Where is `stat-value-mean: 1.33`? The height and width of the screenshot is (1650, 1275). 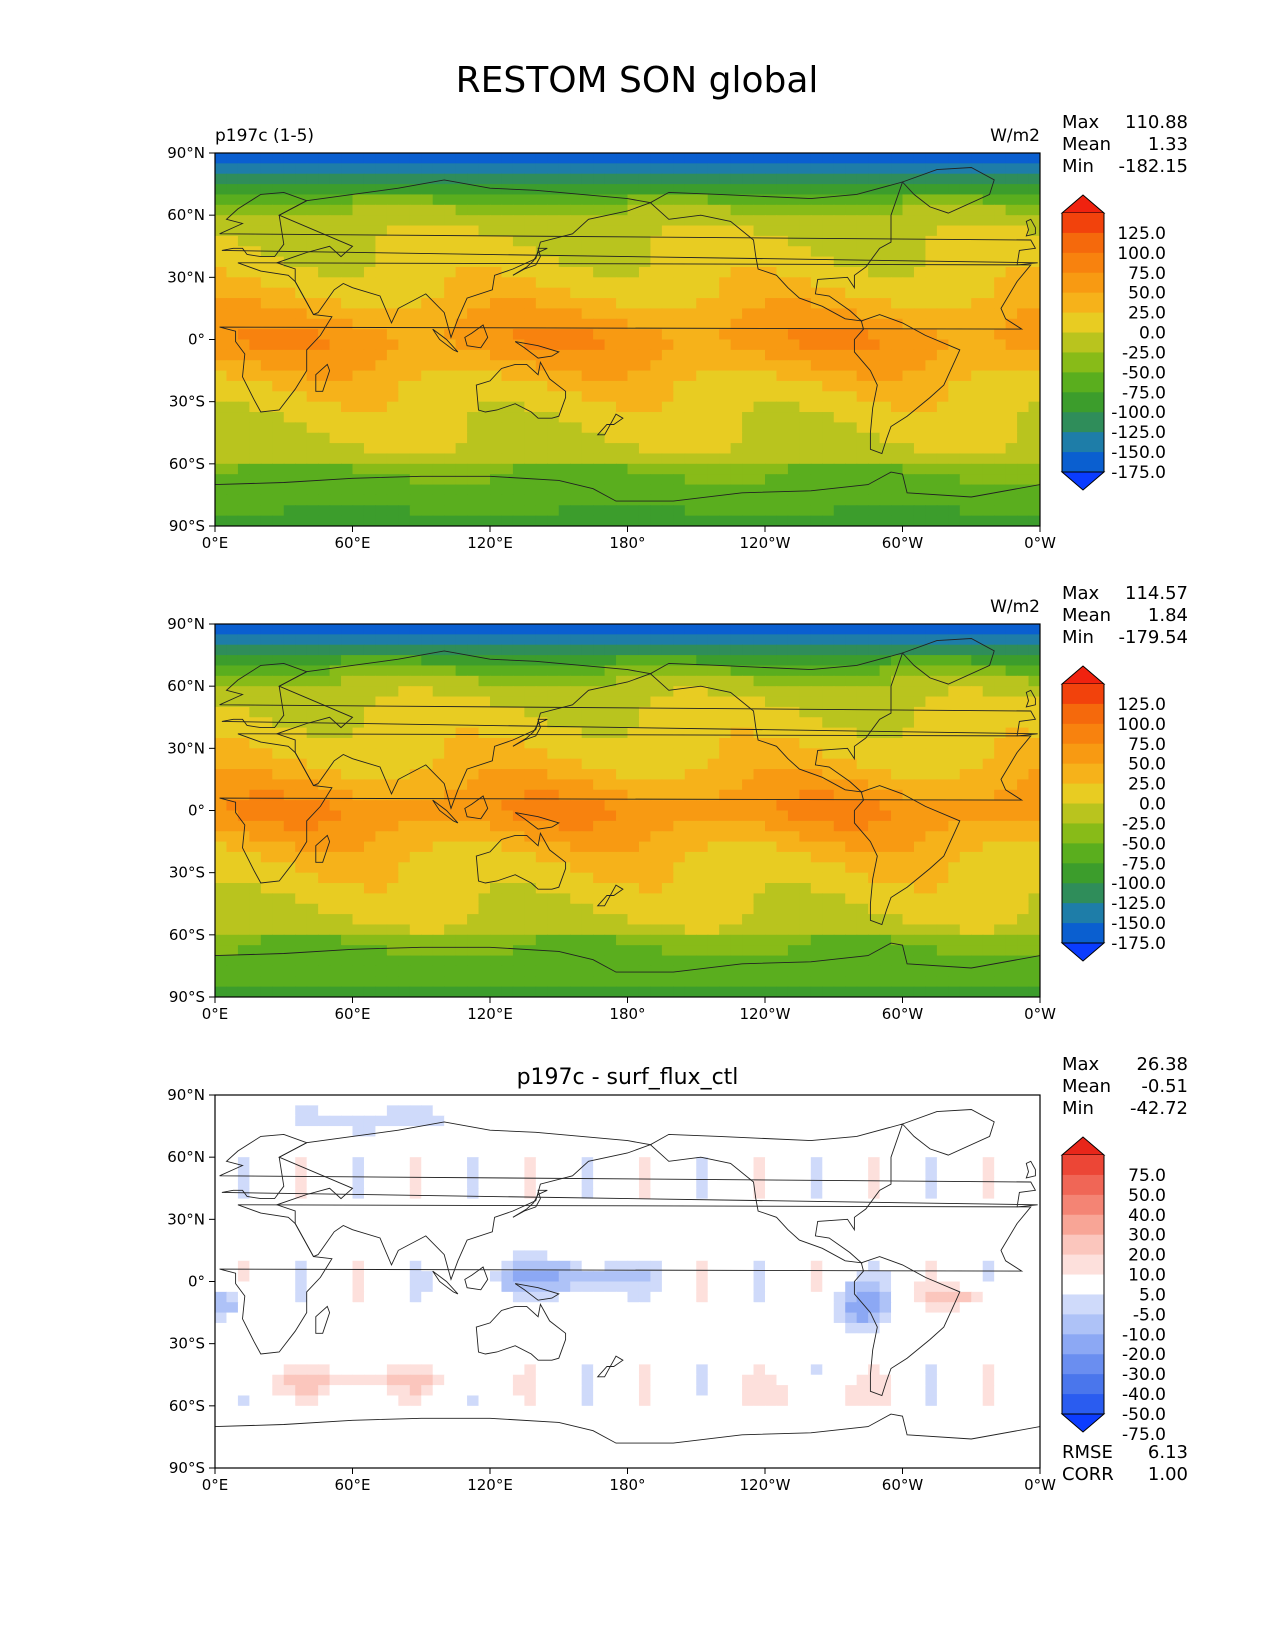
stat-value-mean: 1.33 is located at coordinates (1168, 144).